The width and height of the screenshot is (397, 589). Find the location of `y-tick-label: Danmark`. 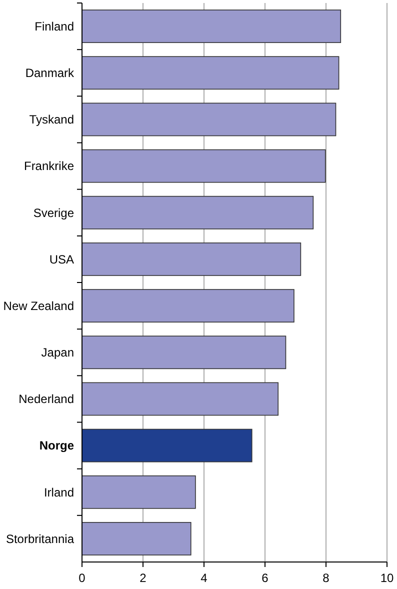

y-tick-label: Danmark is located at coordinates (50, 73).